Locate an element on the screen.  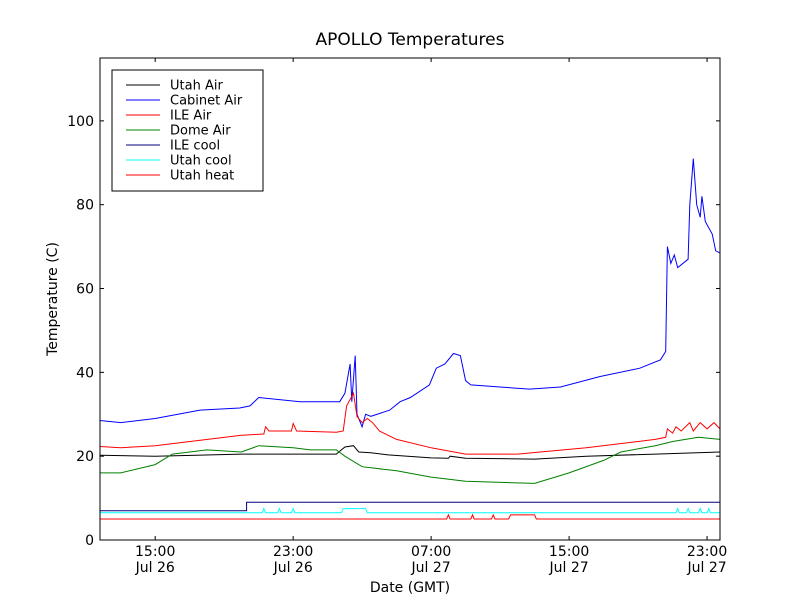
series-line-ile-air is located at coordinates (410, 423).